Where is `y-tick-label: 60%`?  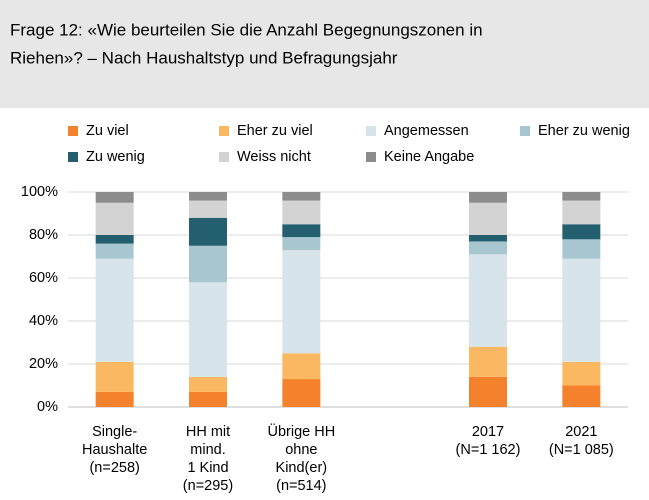 y-tick-label: 60% is located at coordinates (43, 278).